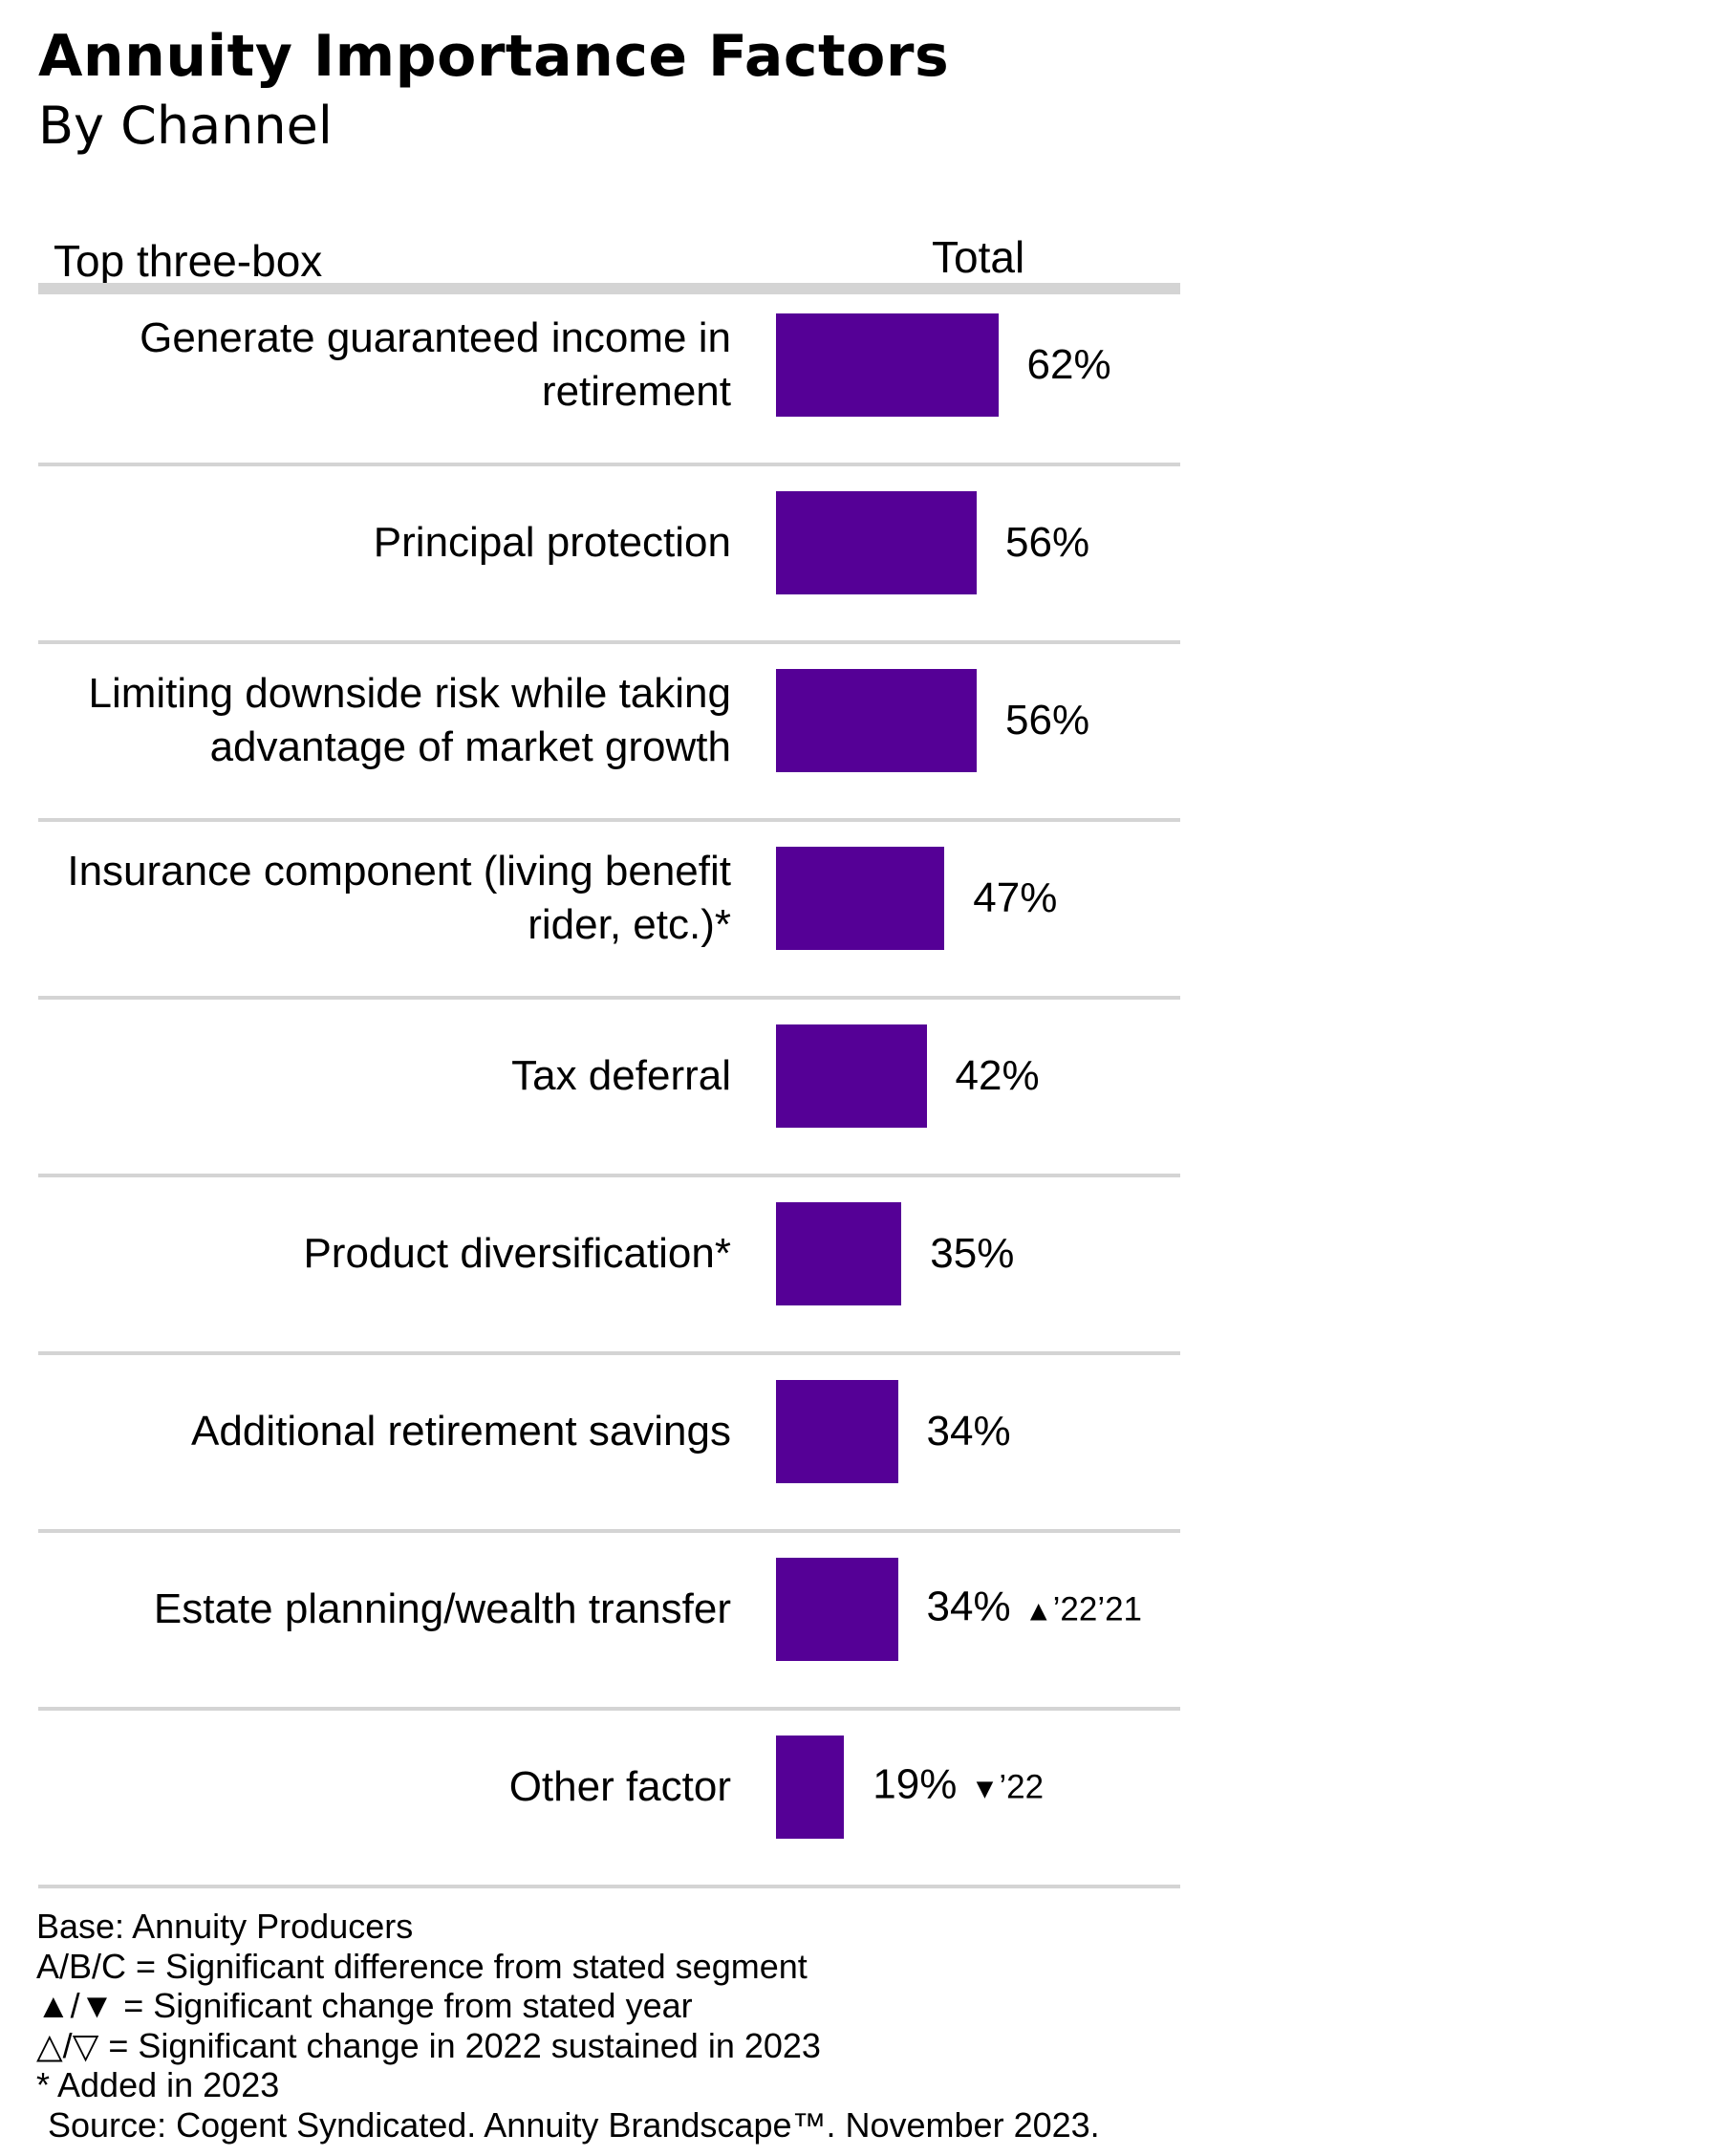  Describe the element at coordinates (609, 288) in the screenshot. I see `header-rule` at that location.